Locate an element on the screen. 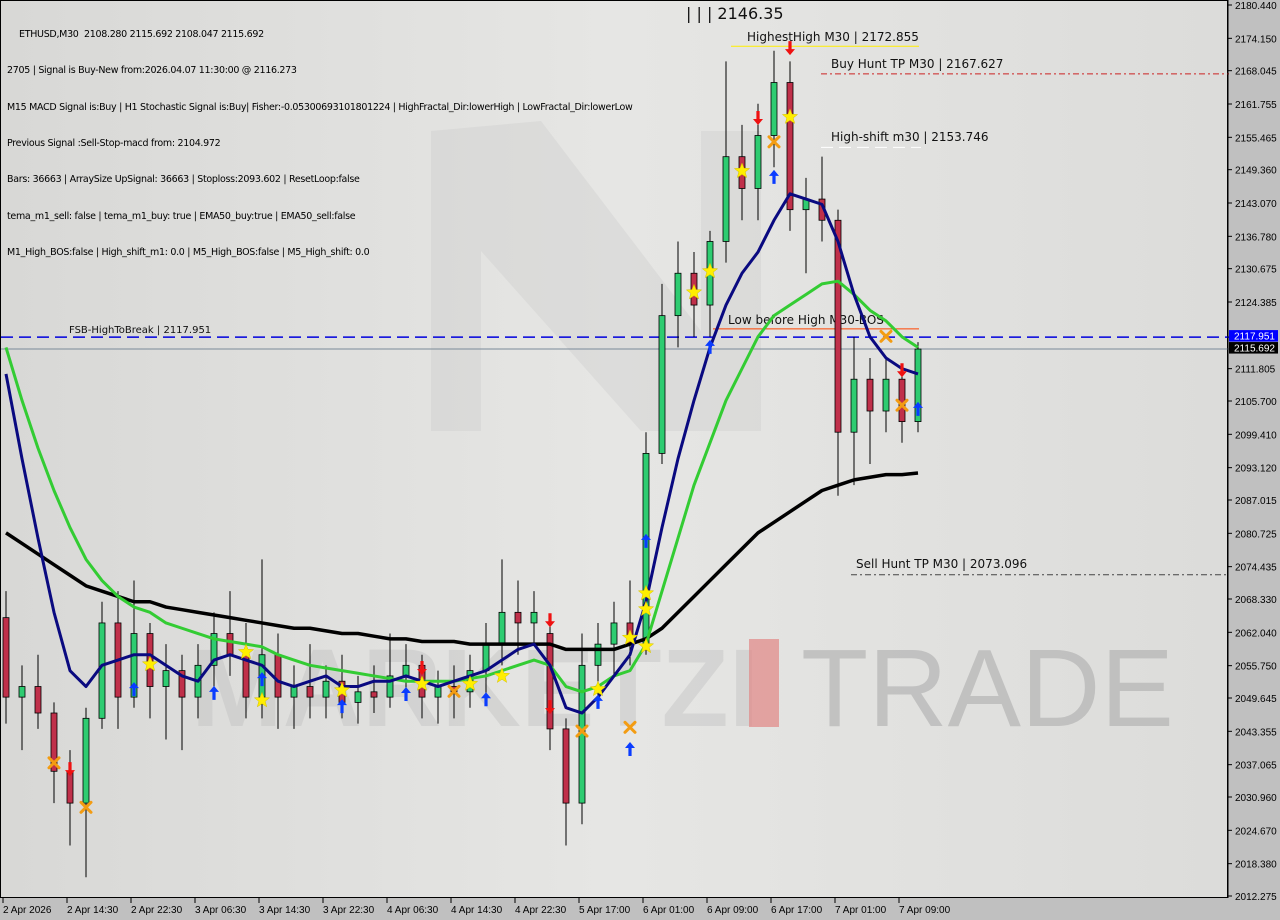 The height and width of the screenshot is (920, 1280). time-tick-label: 3 Apr 06:30 is located at coordinates (221, 910).